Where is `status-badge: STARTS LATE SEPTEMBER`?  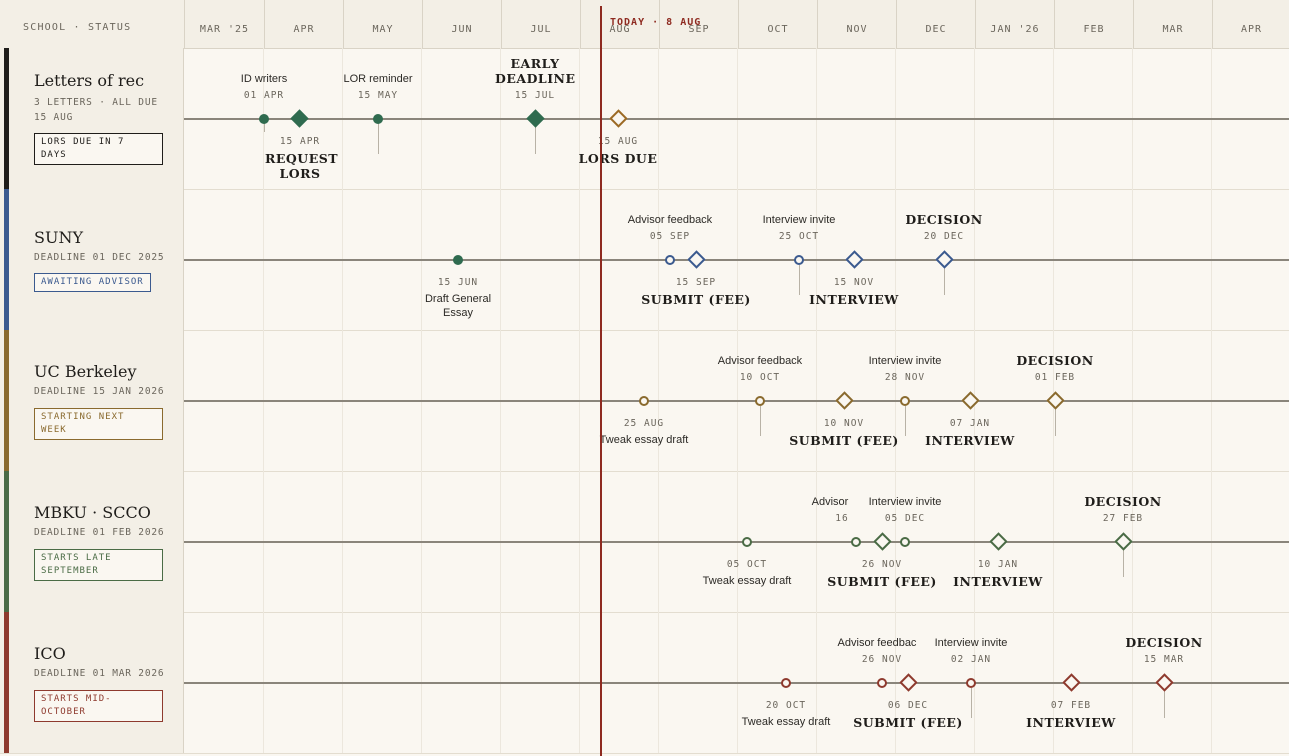
status-badge: STARTS LATE SEPTEMBER is located at coordinates (98, 565).